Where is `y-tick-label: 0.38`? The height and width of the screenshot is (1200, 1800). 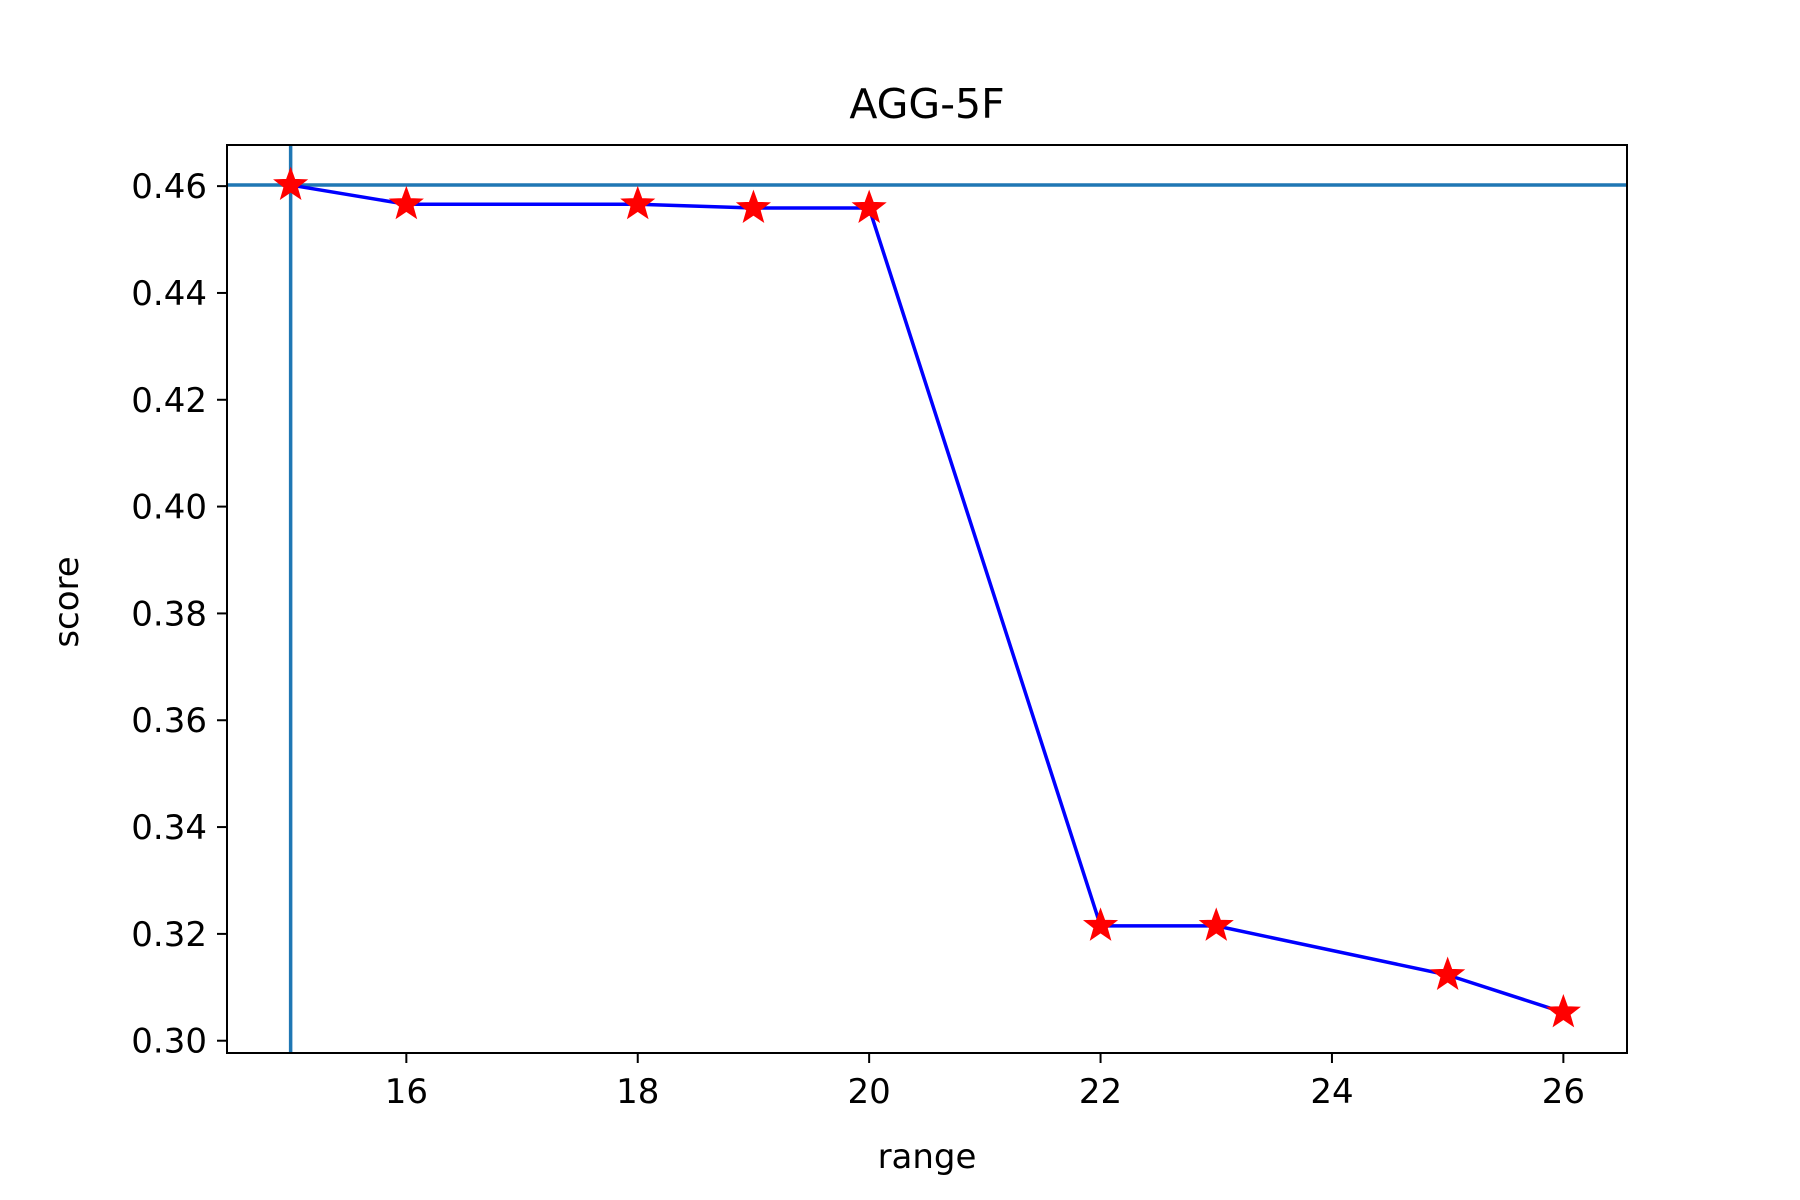 y-tick-label: 0.38 is located at coordinates (169, 614).